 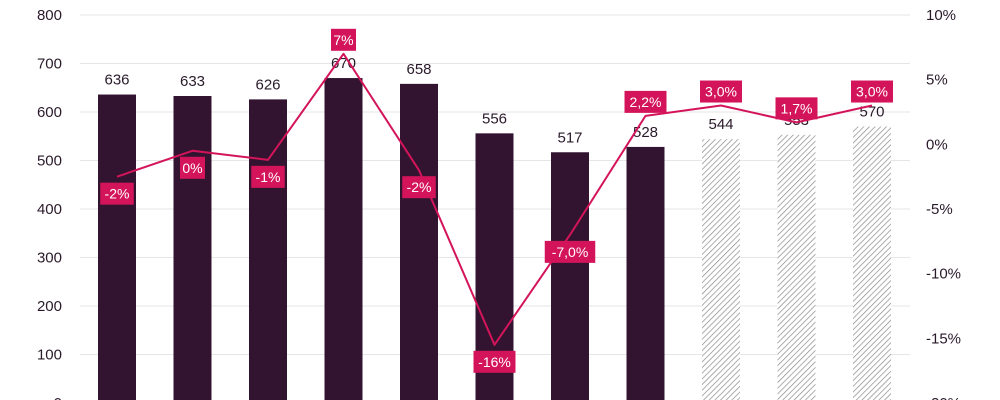 What do you see at coordinates (49, 355) in the screenshot?
I see `y-tick-label: 100` at bounding box center [49, 355].